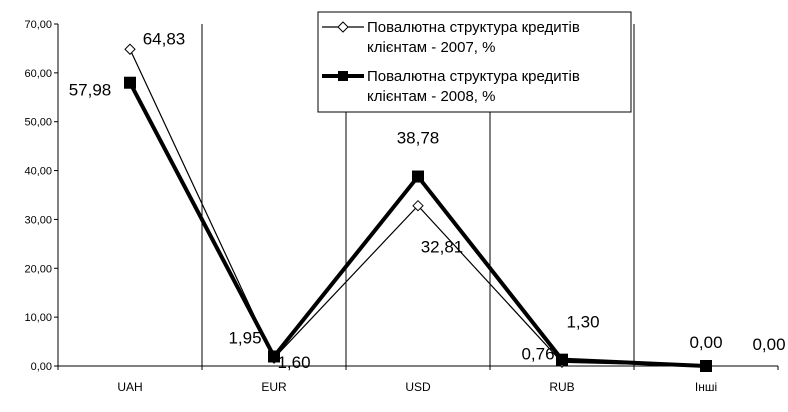 This screenshot has width=788, height=412. I want to click on y-tick-label: 30,00, so click(38, 220).